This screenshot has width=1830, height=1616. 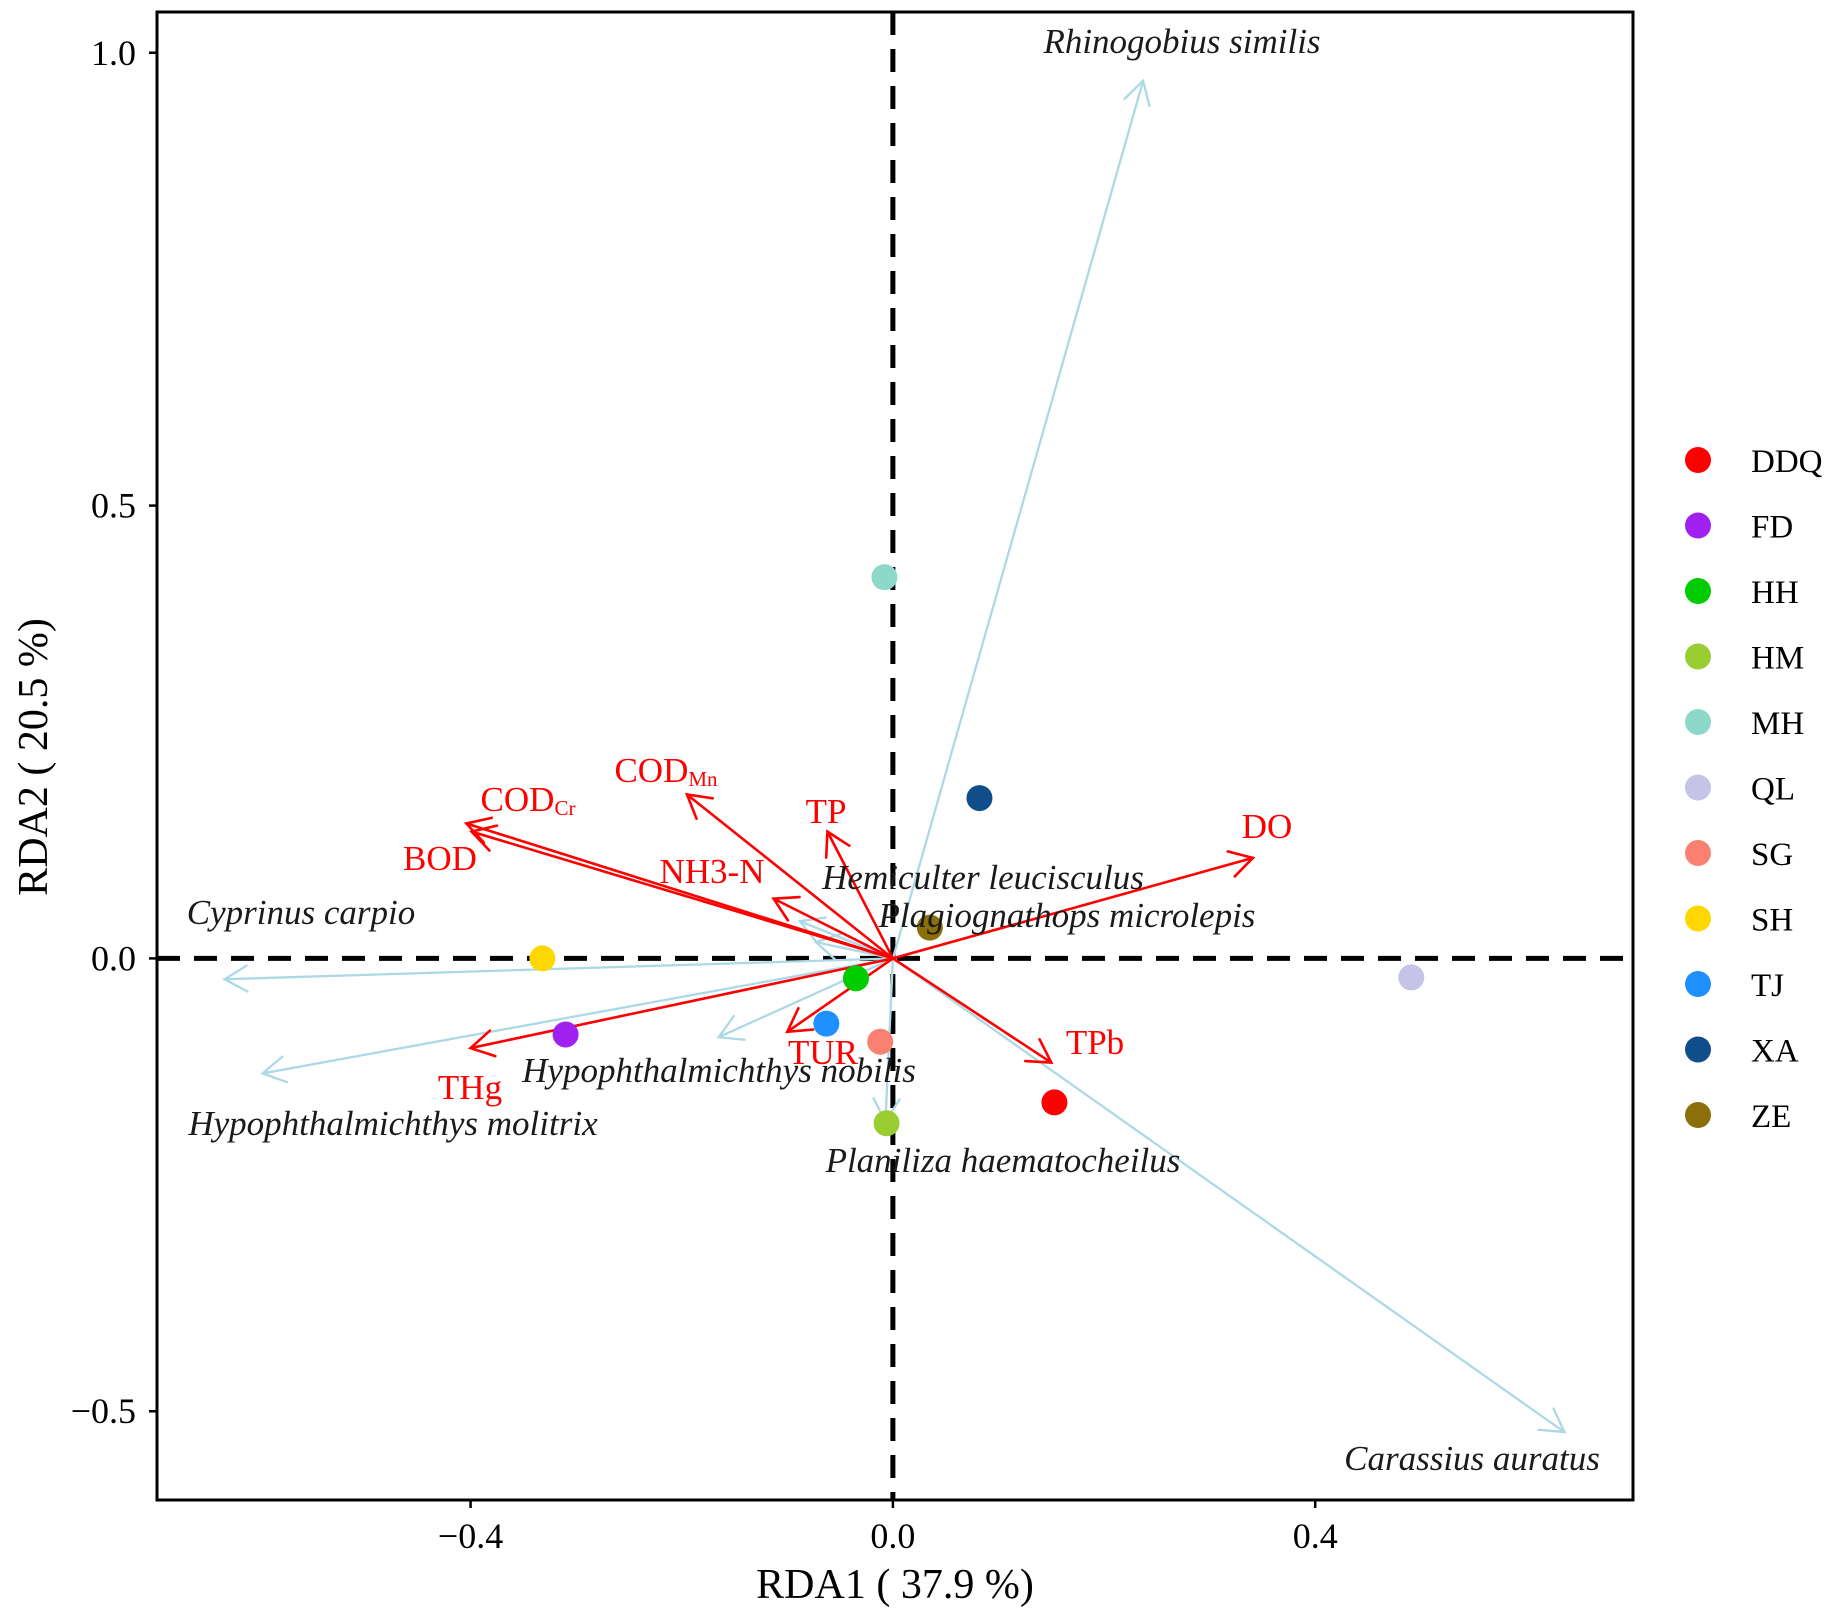 What do you see at coordinates (482, 1043) in the screenshot?
I see `env-arrow-thg-head` at bounding box center [482, 1043].